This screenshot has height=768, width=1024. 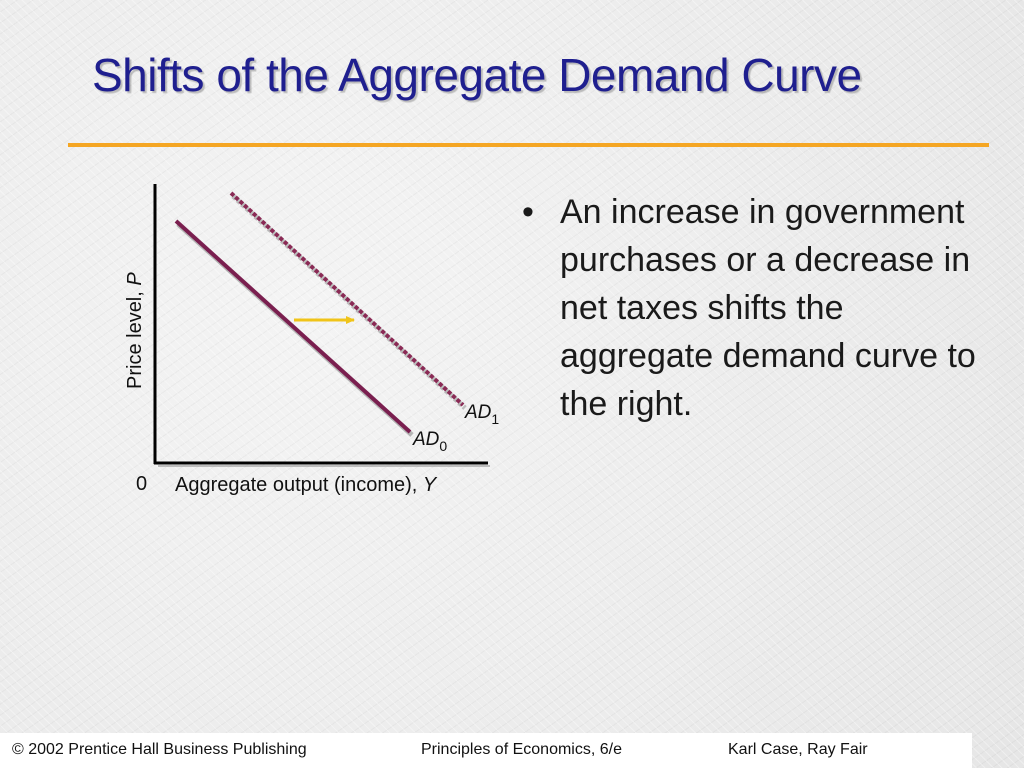 I want to click on y-axis-label: Price level, P, so click(x=135, y=330).